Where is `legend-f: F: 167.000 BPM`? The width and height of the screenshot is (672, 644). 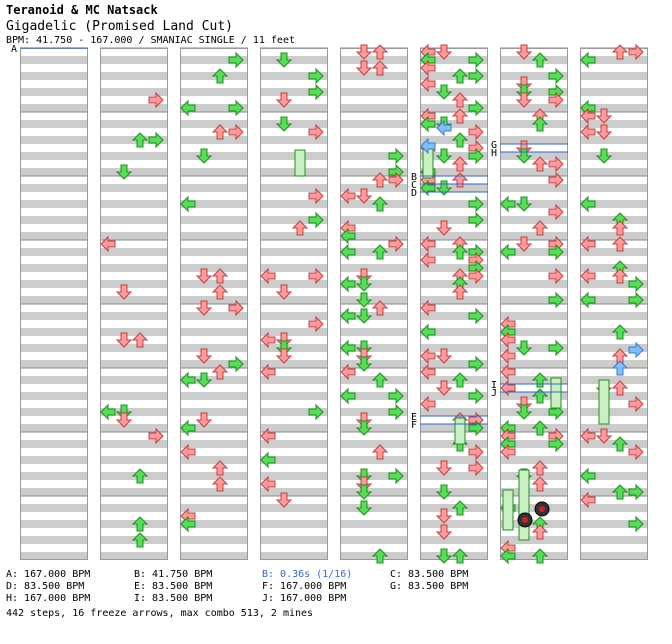
legend-f: F: 167.000 BPM is located at coordinates (304, 586).